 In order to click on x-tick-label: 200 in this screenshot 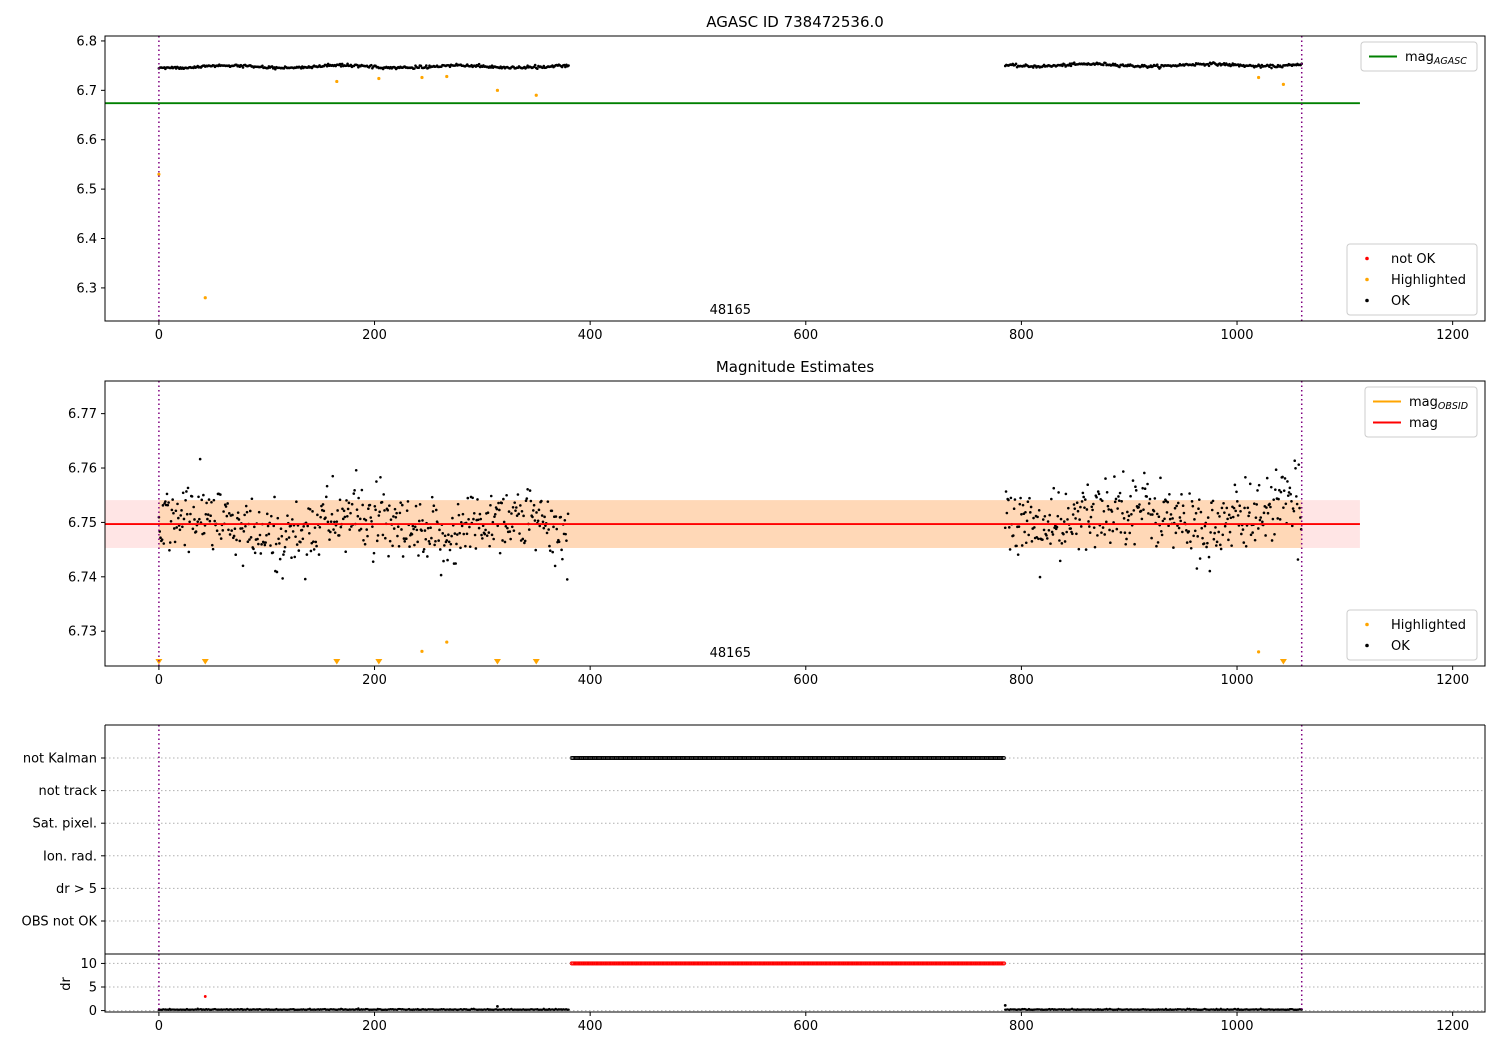, I will do `click(374, 1026)`.